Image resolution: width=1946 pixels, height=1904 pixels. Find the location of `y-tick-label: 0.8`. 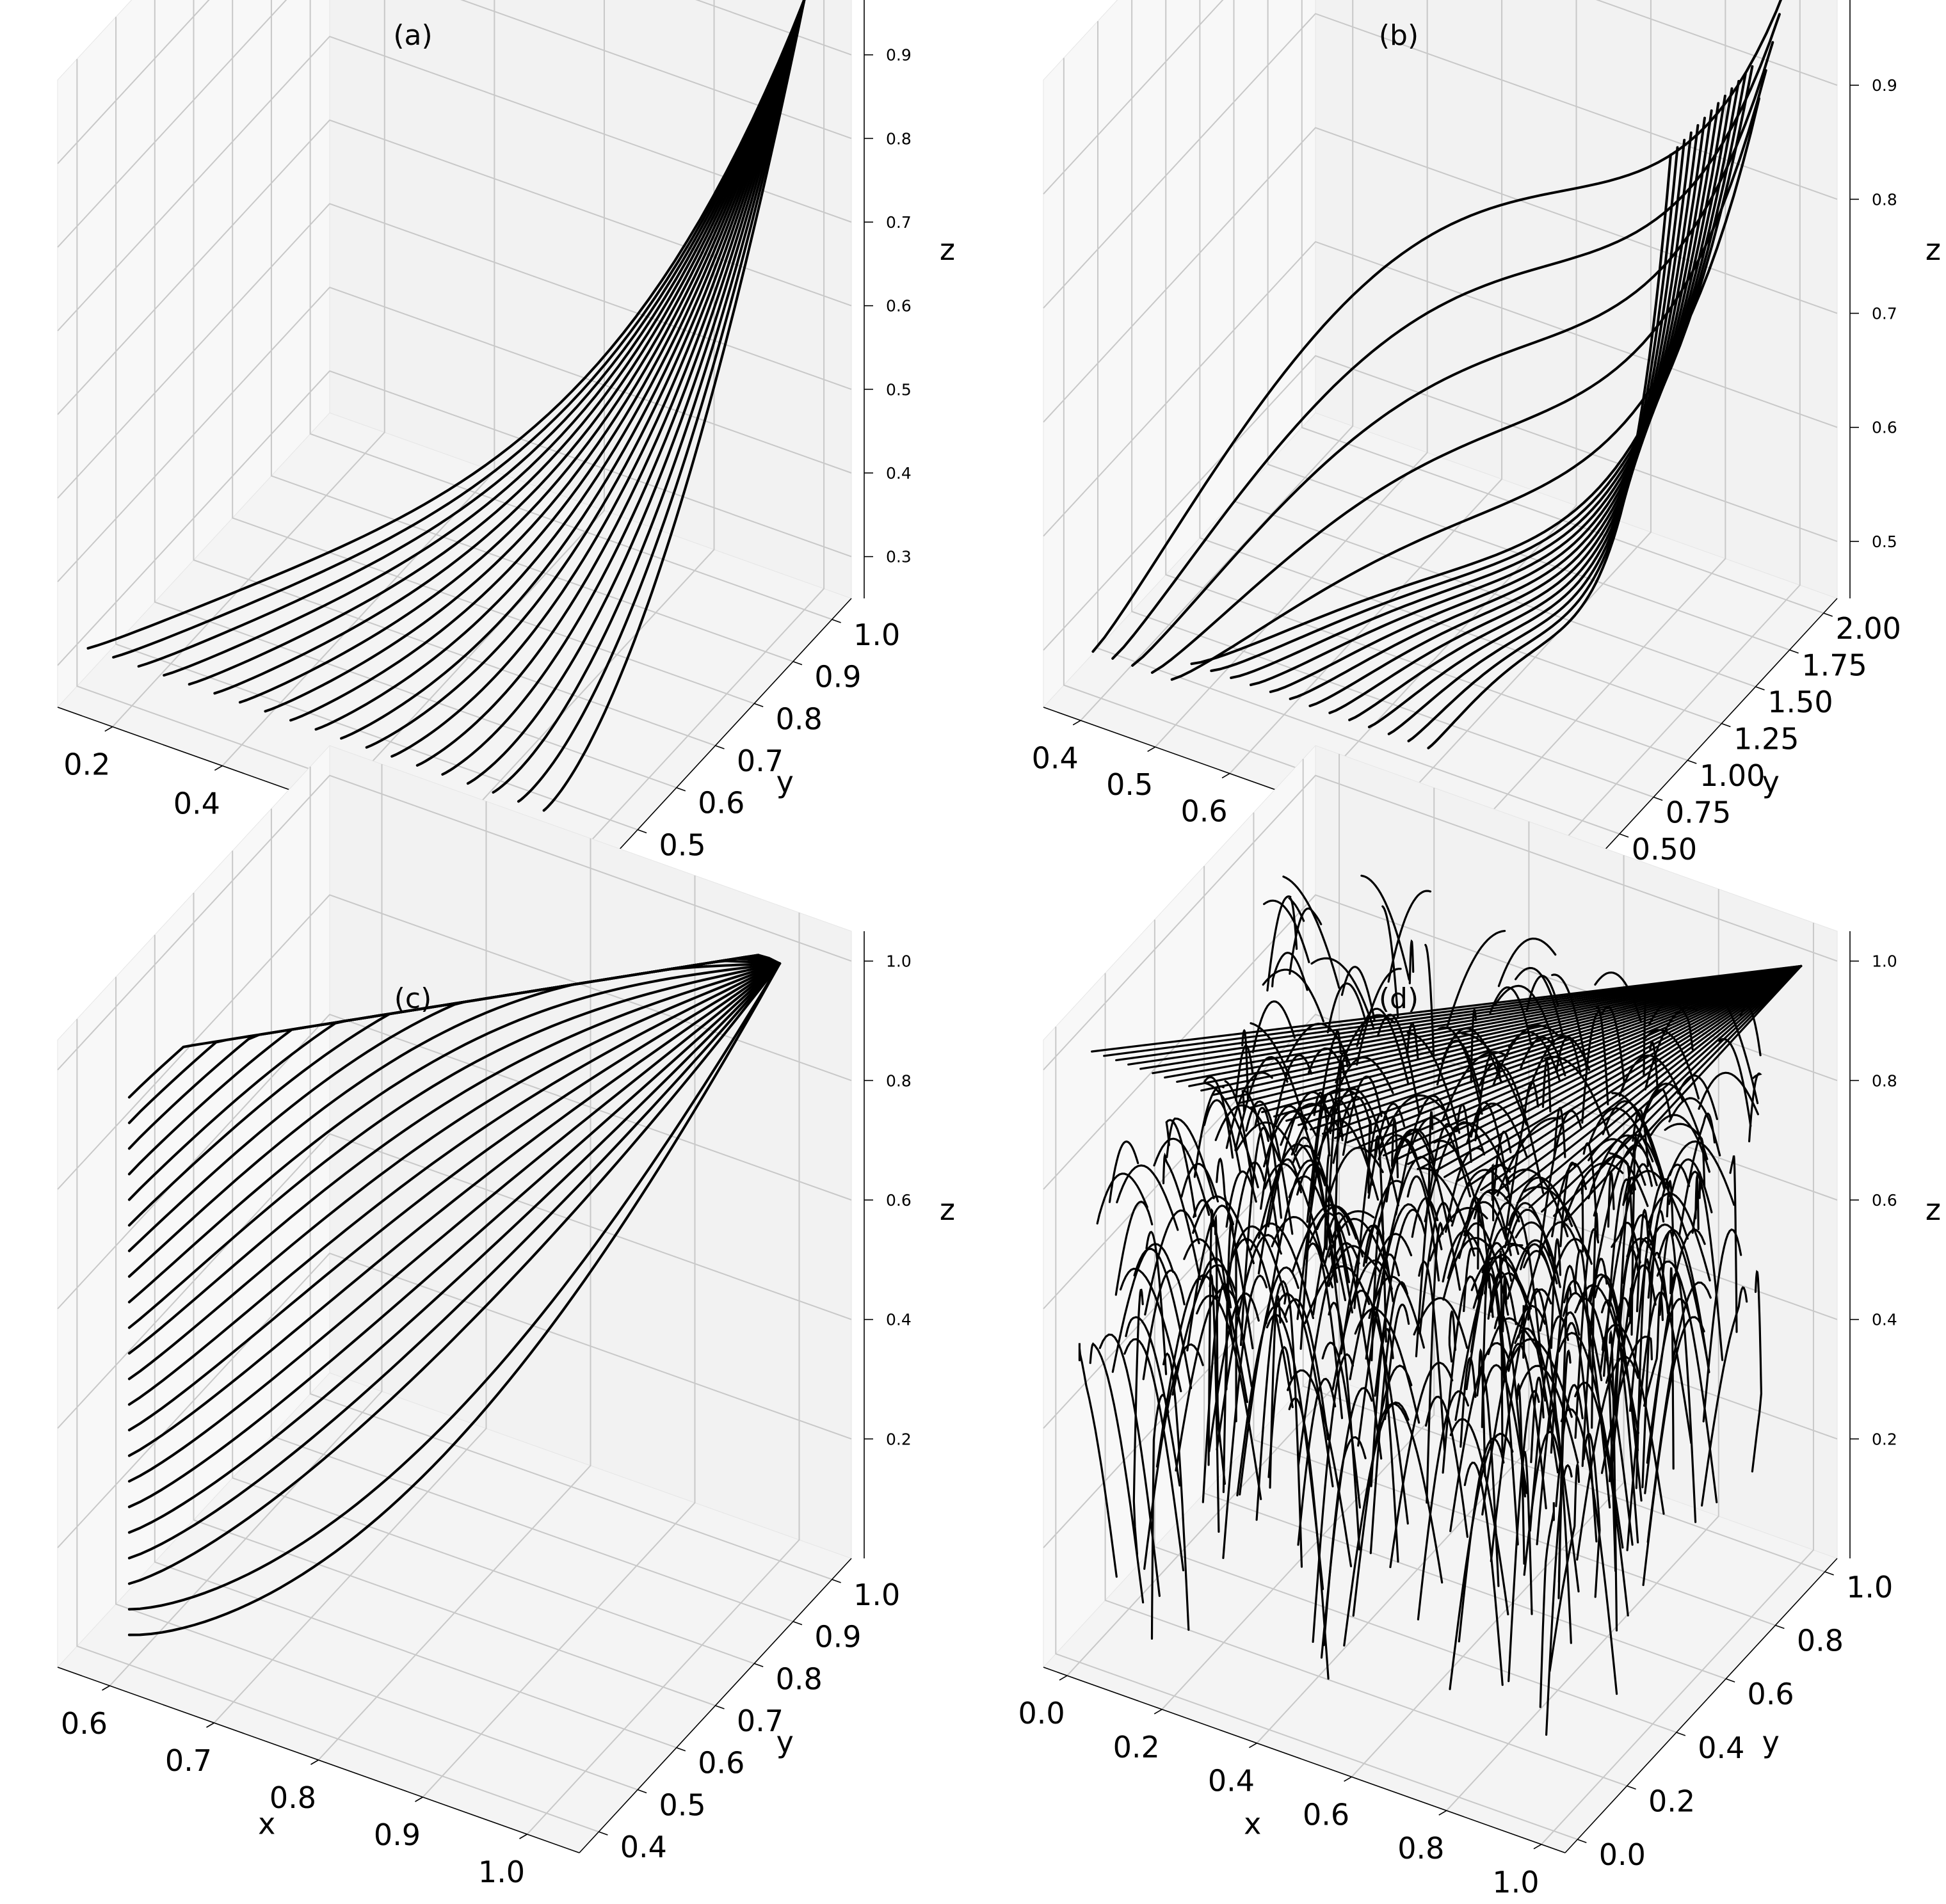

y-tick-label: 0.8 is located at coordinates (799, 1678).